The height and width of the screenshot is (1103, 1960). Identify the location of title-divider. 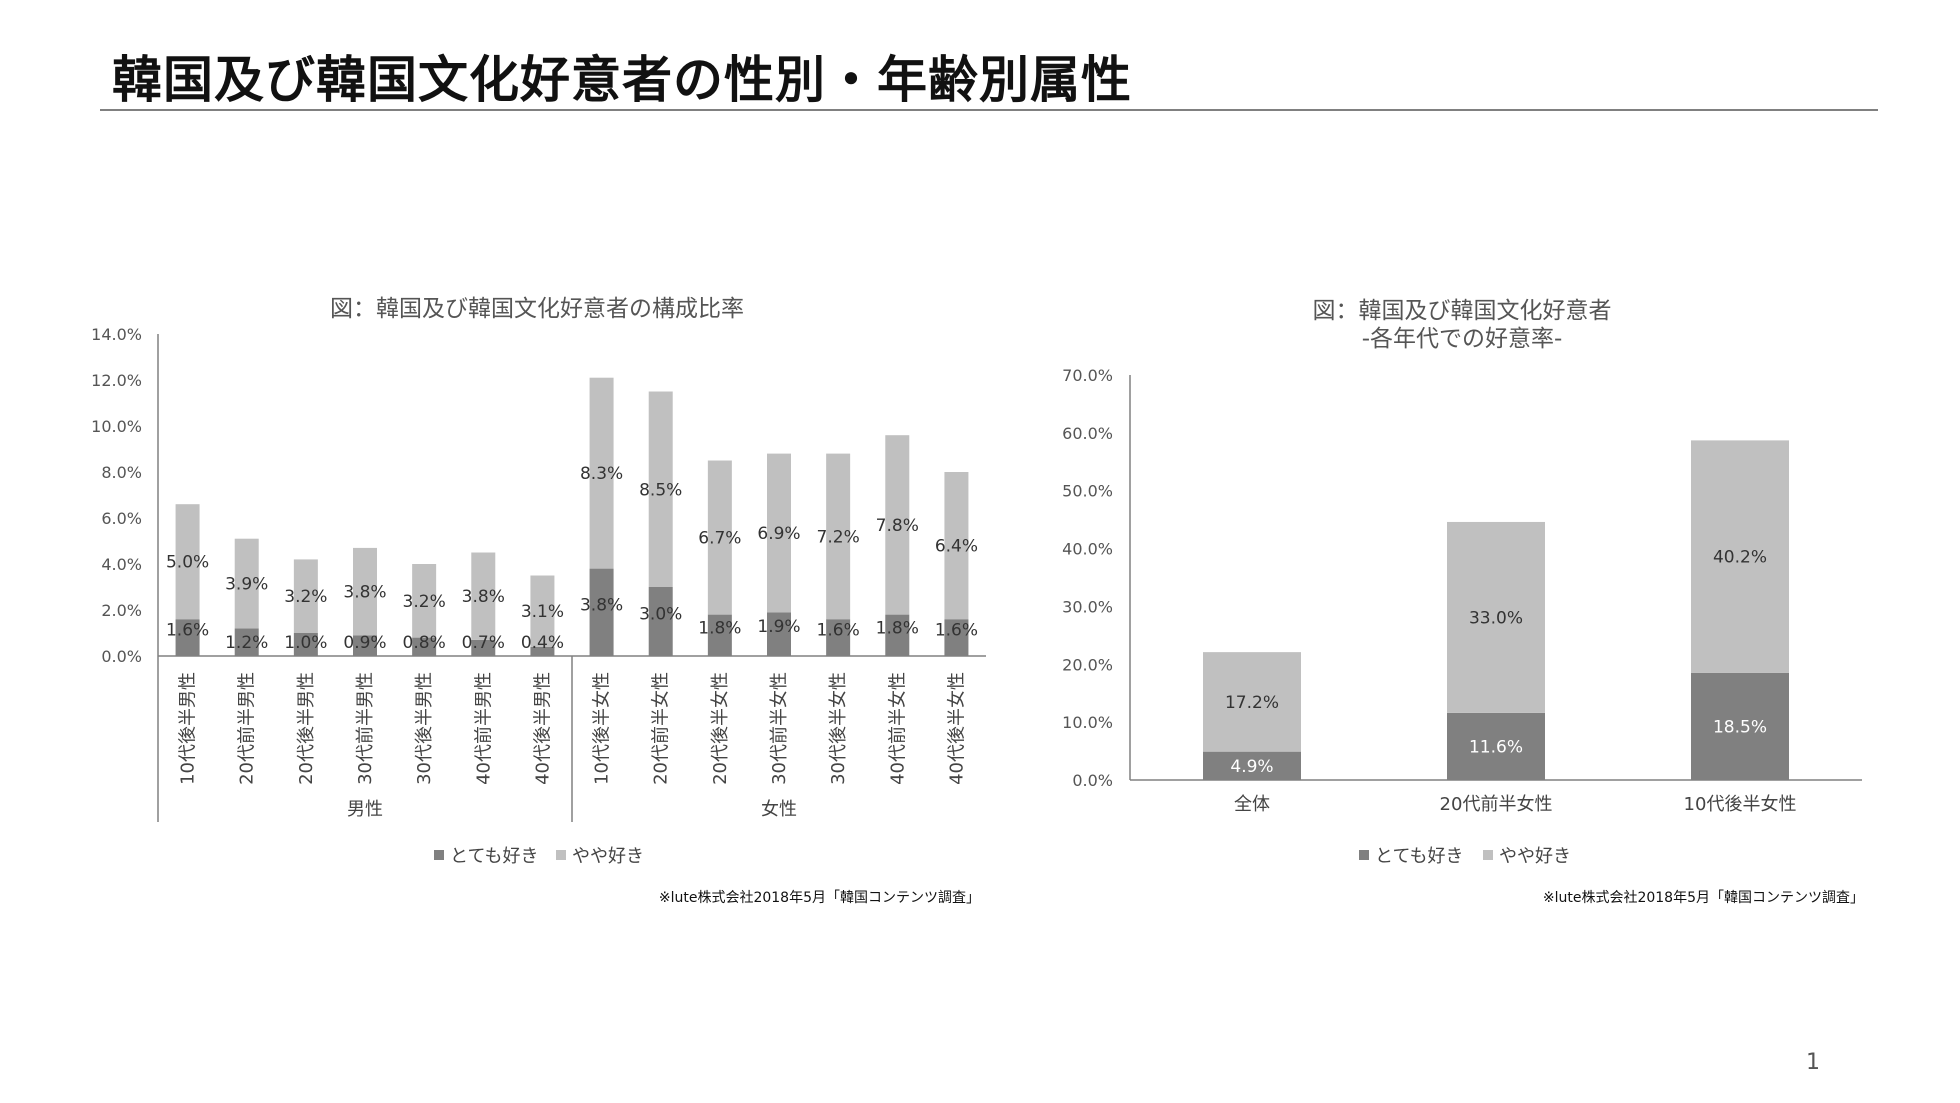
(989, 110).